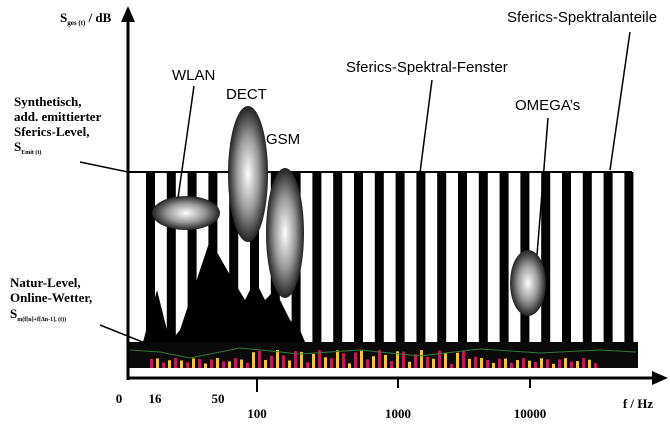 This screenshot has width=670, height=426. Describe the element at coordinates (246, 94) in the screenshot. I see `dect-label: DECT` at that location.